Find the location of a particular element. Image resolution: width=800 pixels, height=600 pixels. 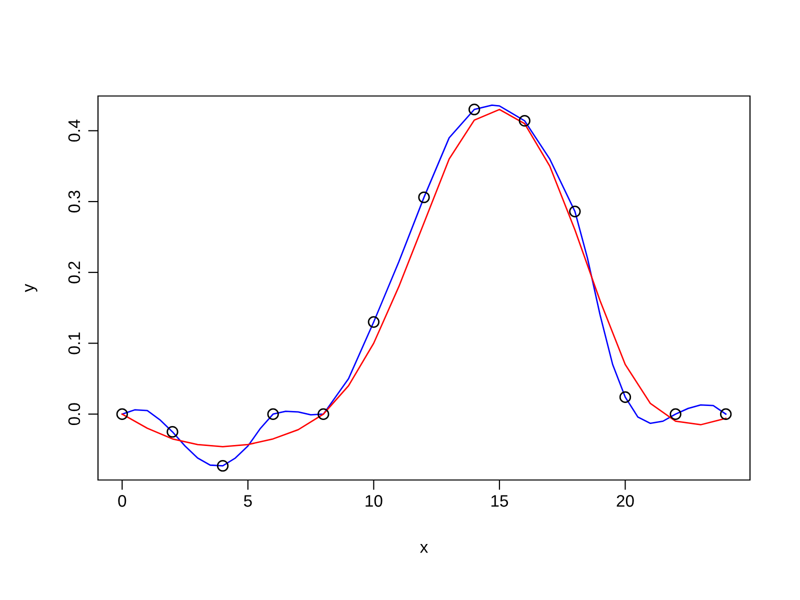

x-tick-label: 15 is located at coordinates (499, 501).